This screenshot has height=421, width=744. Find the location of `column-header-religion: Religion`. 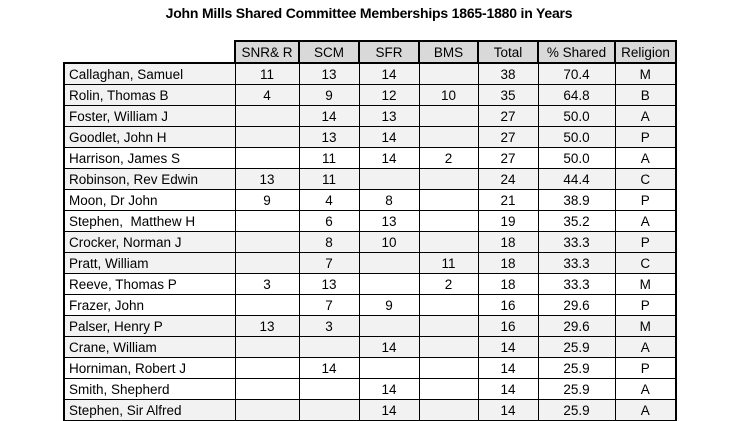

column-header-religion: Religion is located at coordinates (645, 52).